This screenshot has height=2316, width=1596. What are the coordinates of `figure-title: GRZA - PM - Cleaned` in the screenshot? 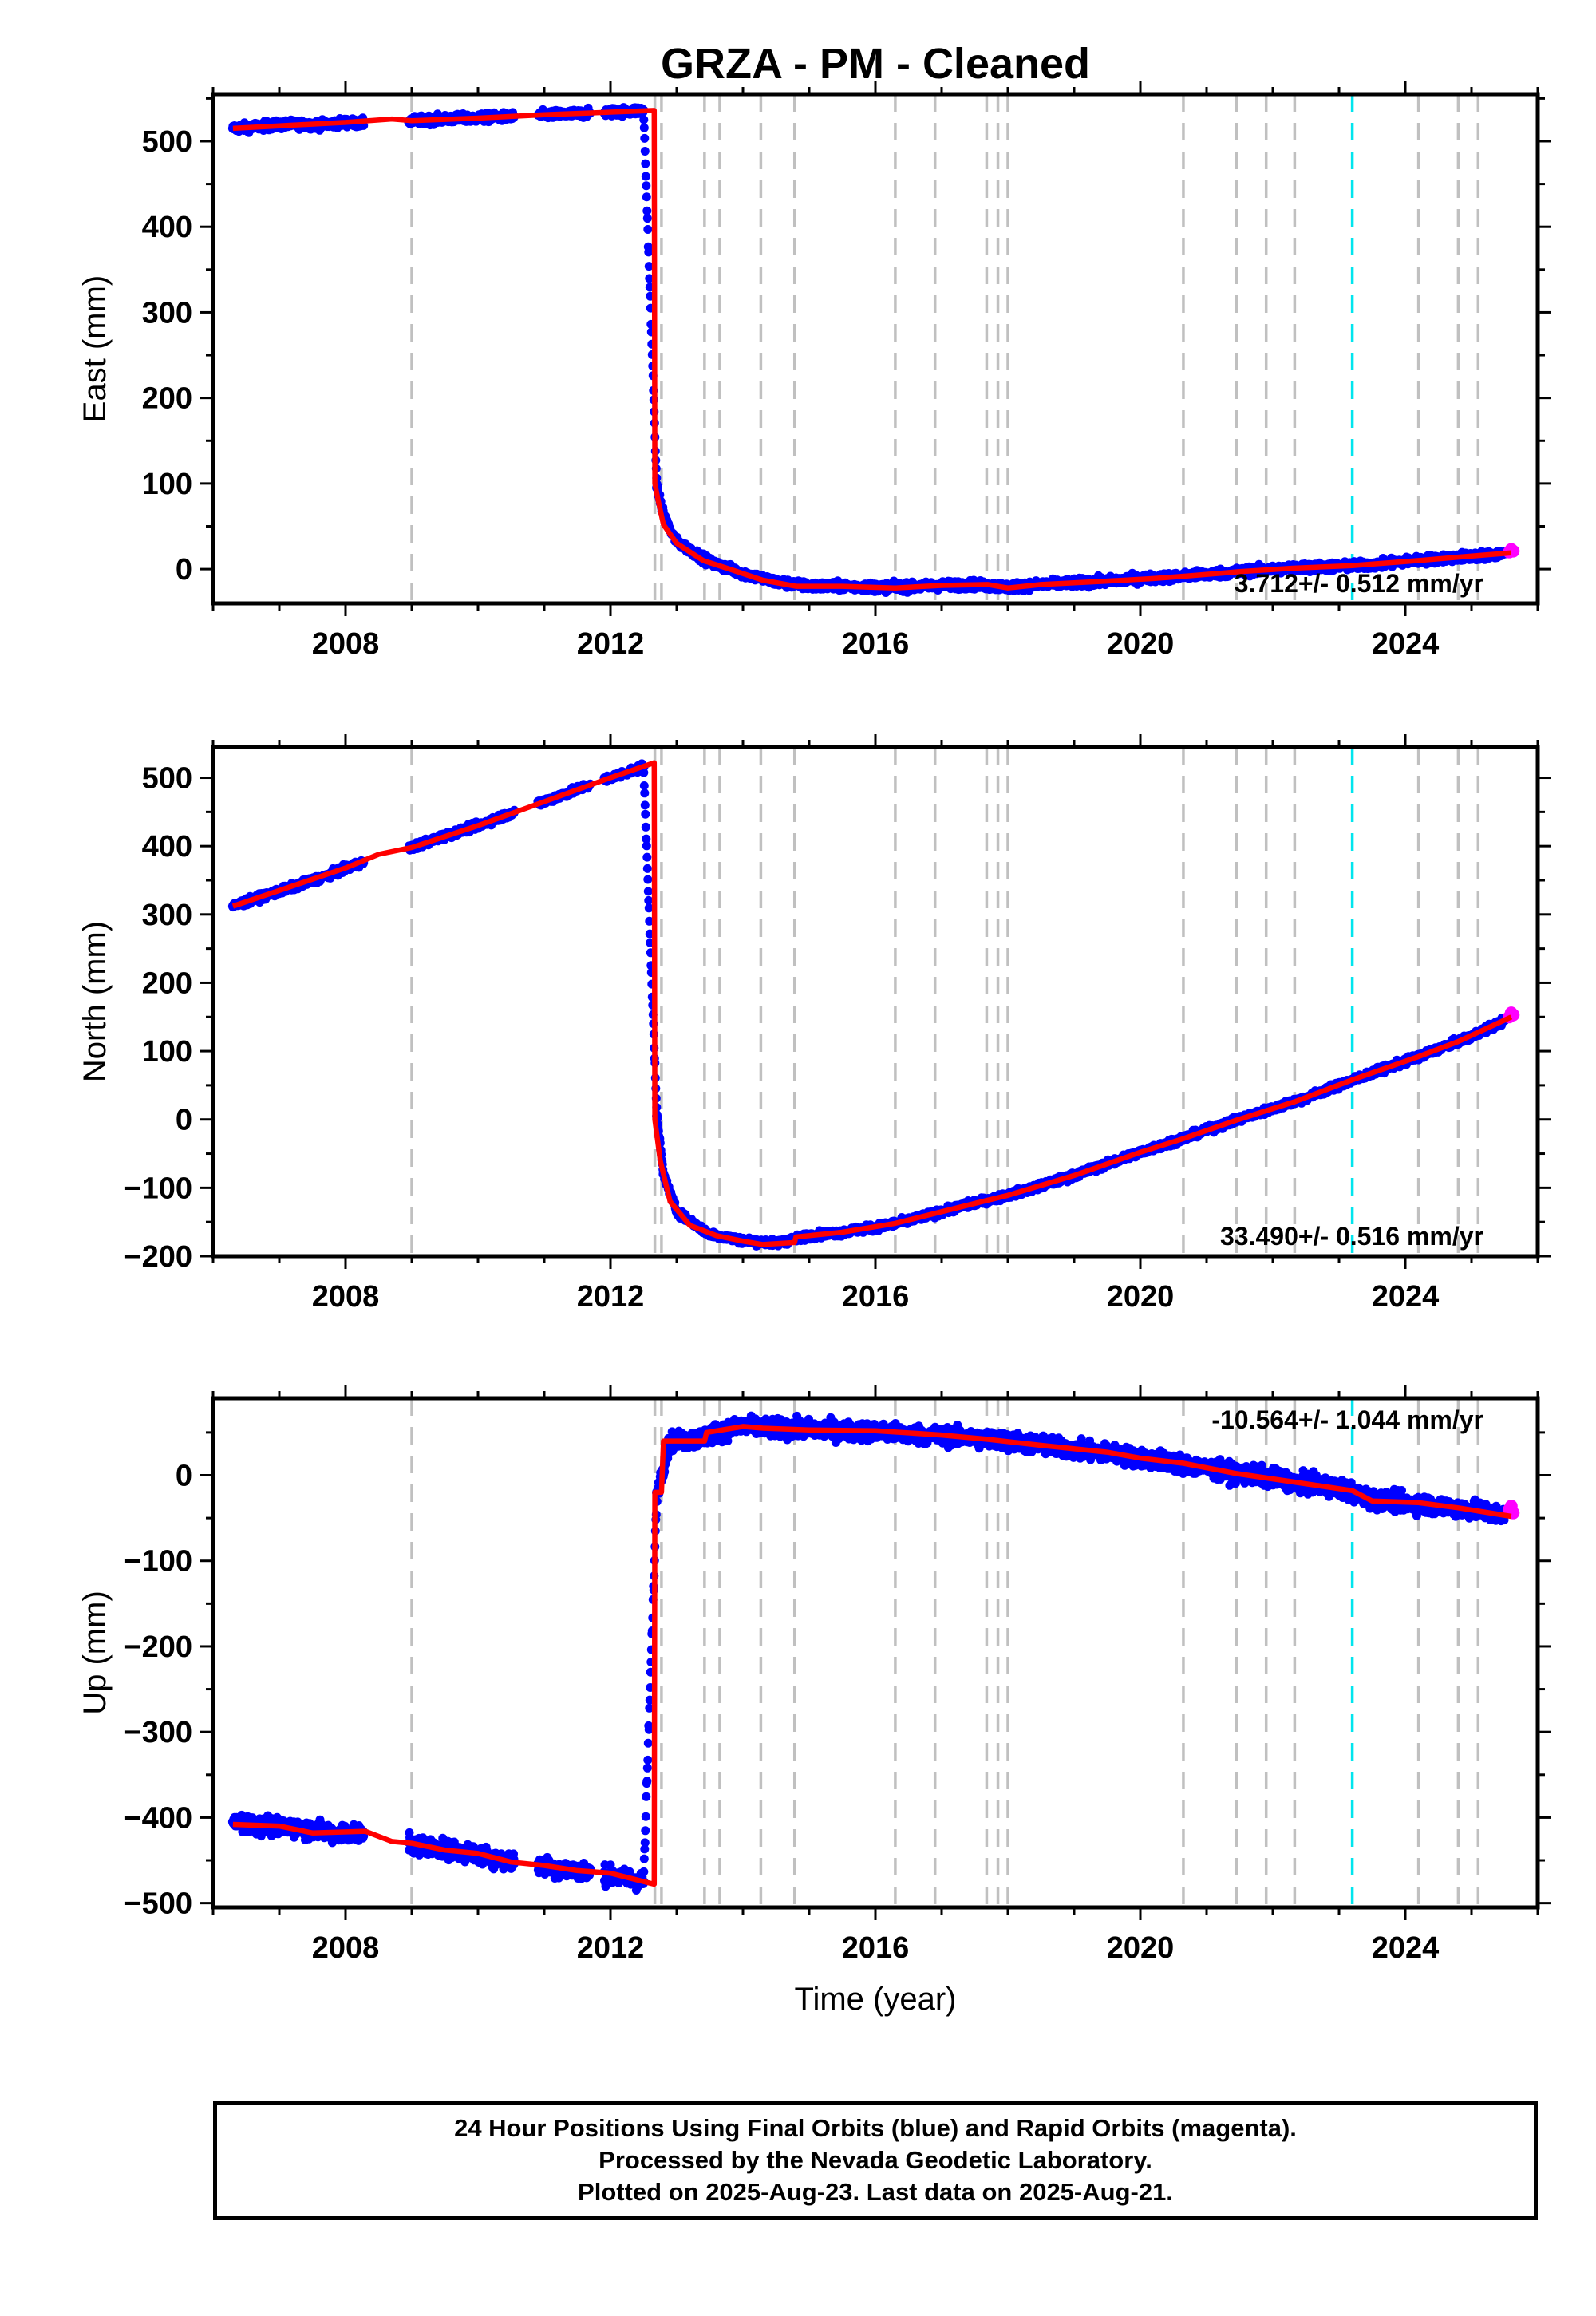 It's located at (875, 64).